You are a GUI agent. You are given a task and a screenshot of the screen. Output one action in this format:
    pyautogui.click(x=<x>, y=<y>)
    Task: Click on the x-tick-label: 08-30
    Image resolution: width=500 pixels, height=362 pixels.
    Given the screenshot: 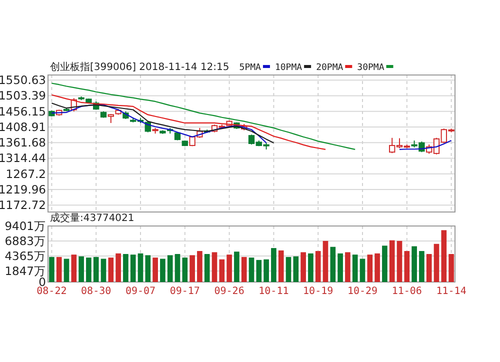 What is the action you would take?
    pyautogui.click(x=96, y=291)
    